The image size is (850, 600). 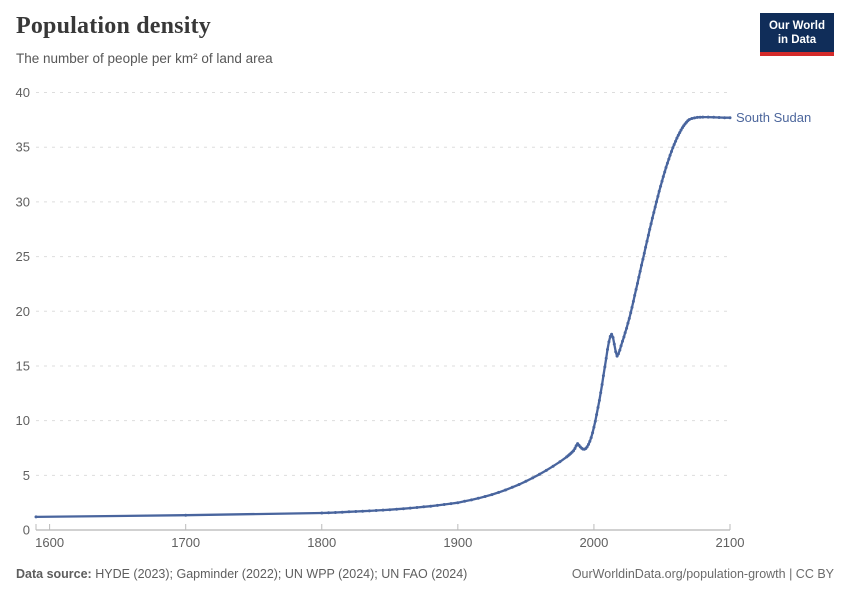 What do you see at coordinates (185, 542) in the screenshot?
I see `x-axis-tick-label: 1700` at bounding box center [185, 542].